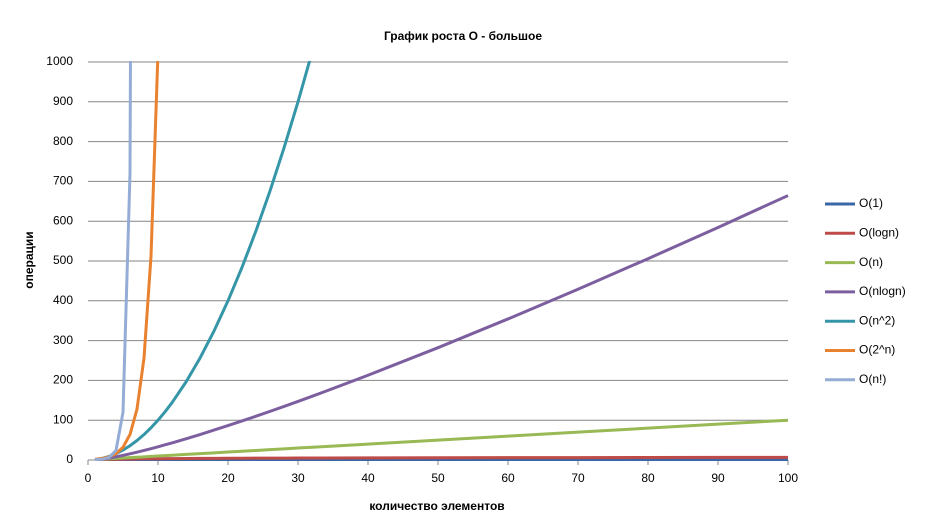 This screenshot has width=926, height=524. Describe the element at coordinates (438, 478) in the screenshot. I see `x-tick-label: 50` at that location.